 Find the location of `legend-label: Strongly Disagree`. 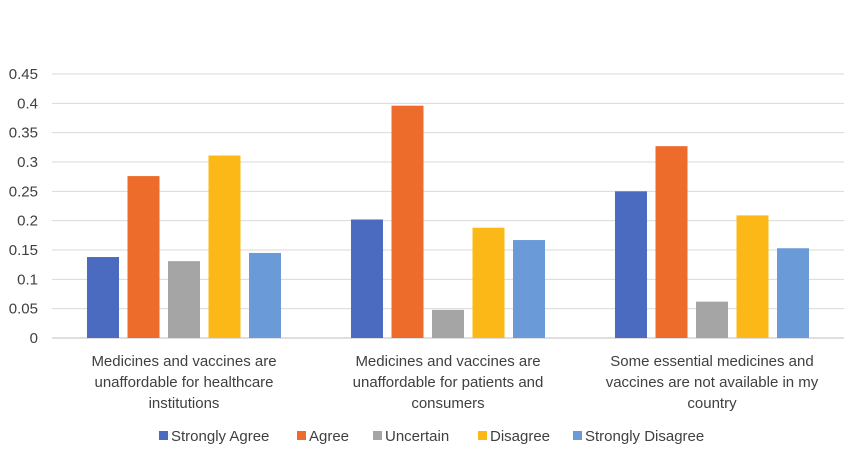

legend-label: Strongly Disagree is located at coordinates (644, 436).